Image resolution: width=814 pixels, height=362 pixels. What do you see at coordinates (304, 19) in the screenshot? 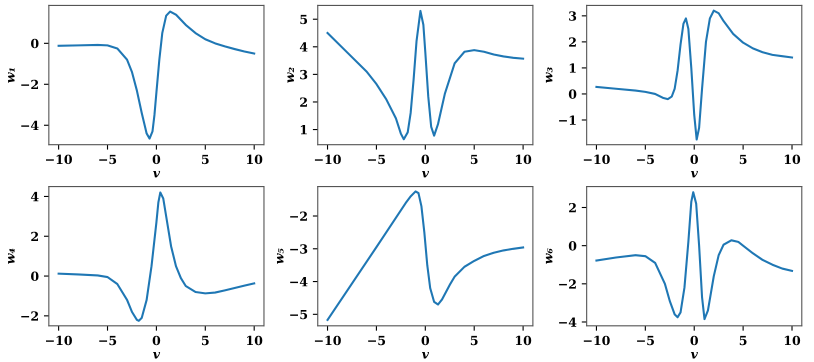
I see `y-tick-label: 5` at bounding box center [304, 19].